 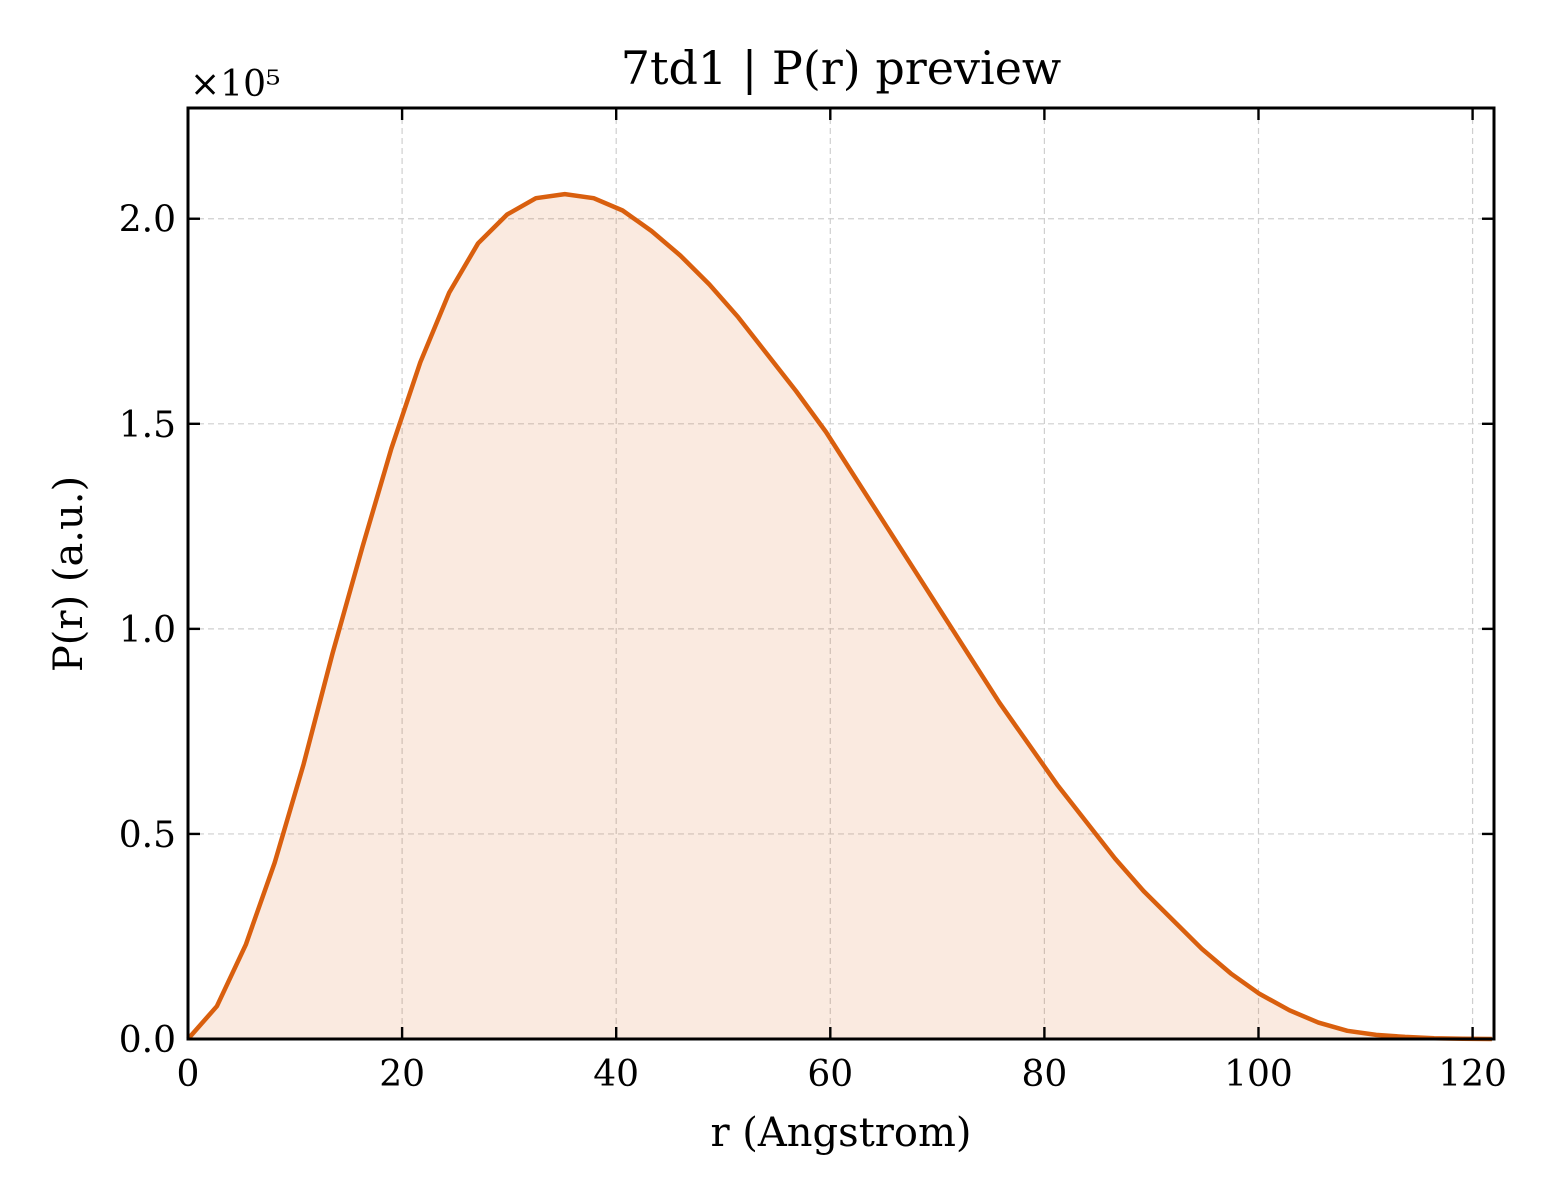 What do you see at coordinates (841, 68) in the screenshot?
I see `chart-title: 7td1 | P(r) preview` at bounding box center [841, 68].